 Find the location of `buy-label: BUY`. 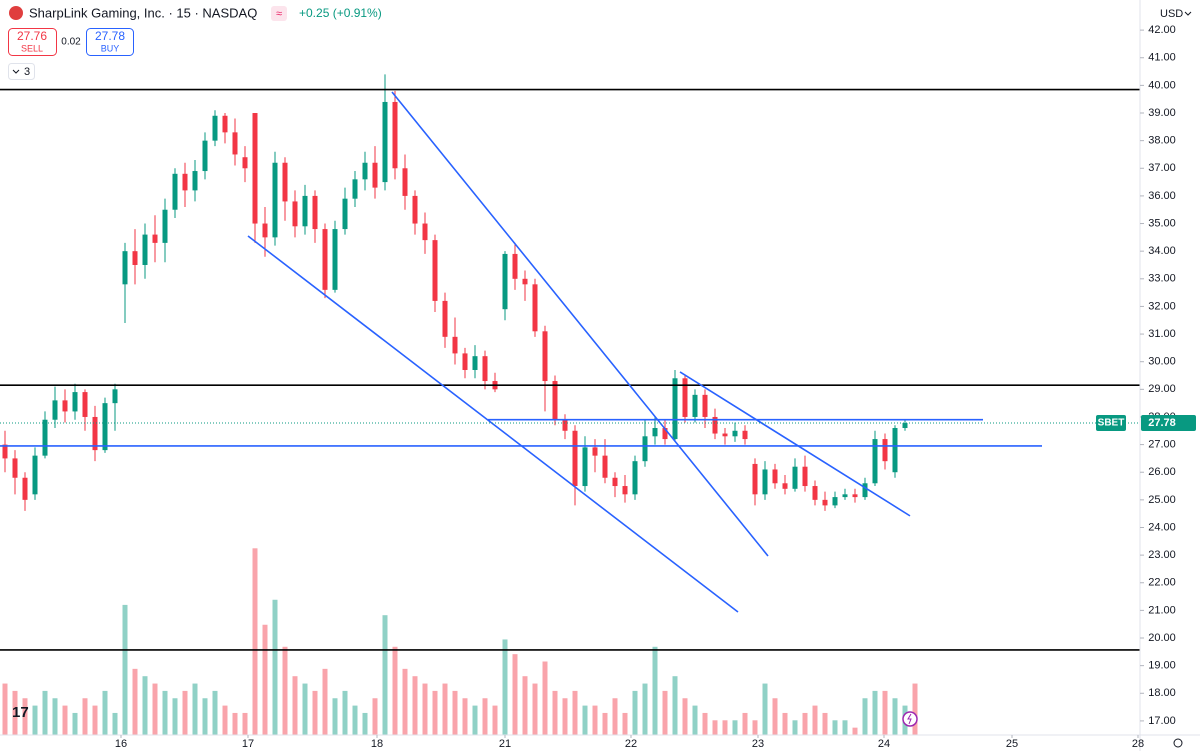

buy-label: BUY is located at coordinates (110, 48).